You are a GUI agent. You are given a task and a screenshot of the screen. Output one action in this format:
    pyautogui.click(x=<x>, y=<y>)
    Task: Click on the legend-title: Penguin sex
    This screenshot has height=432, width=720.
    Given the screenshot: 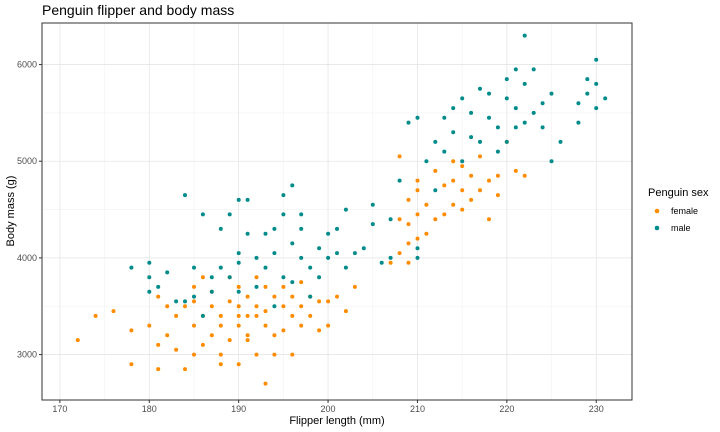 What is the action you would take?
    pyautogui.click(x=678, y=193)
    